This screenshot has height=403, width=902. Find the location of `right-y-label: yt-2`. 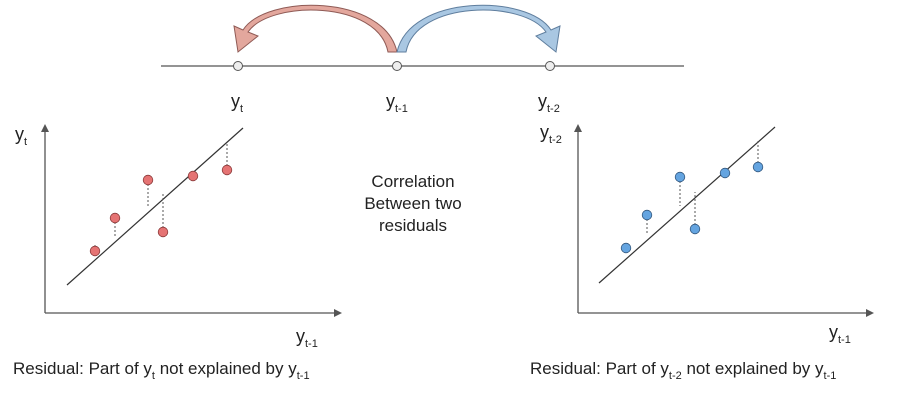

right-y-label: yt-2 is located at coordinates (551, 134).